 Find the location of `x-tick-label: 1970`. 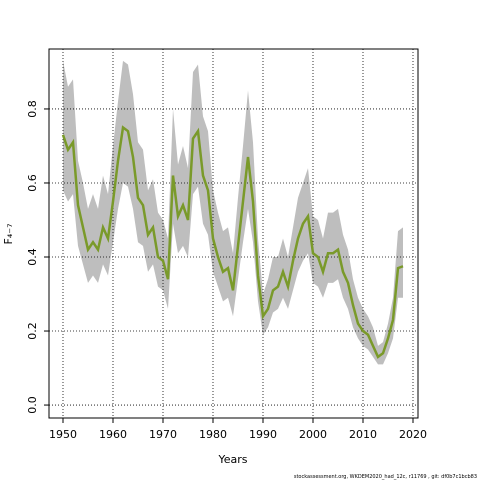

x-tick-label: 1970 is located at coordinates (163, 434).